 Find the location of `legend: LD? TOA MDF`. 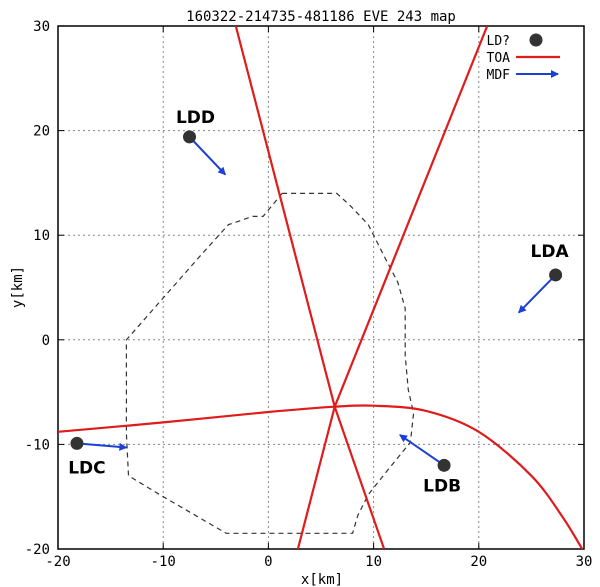

legend: LD? TOA MDF is located at coordinates (523, 58).